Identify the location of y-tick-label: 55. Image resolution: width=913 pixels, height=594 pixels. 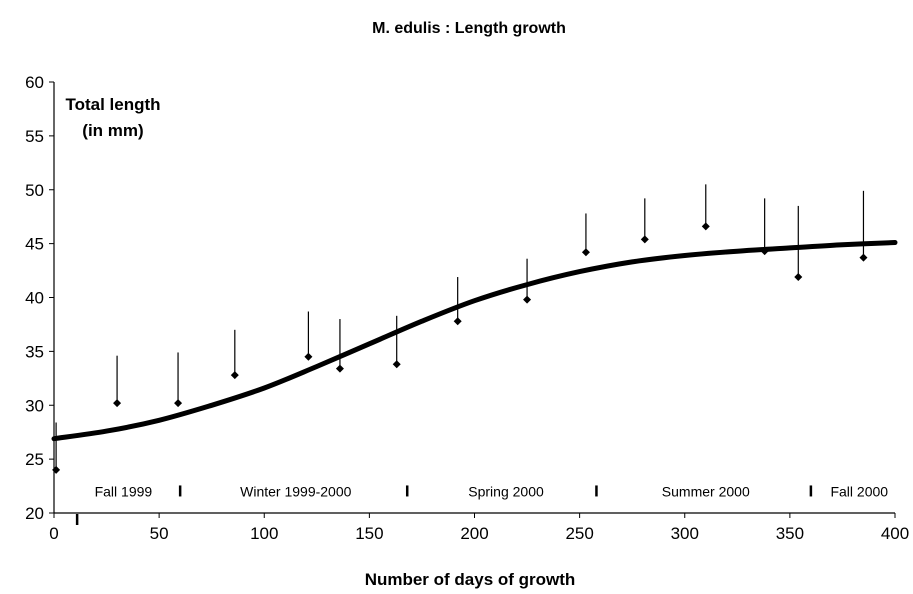
(34, 136).